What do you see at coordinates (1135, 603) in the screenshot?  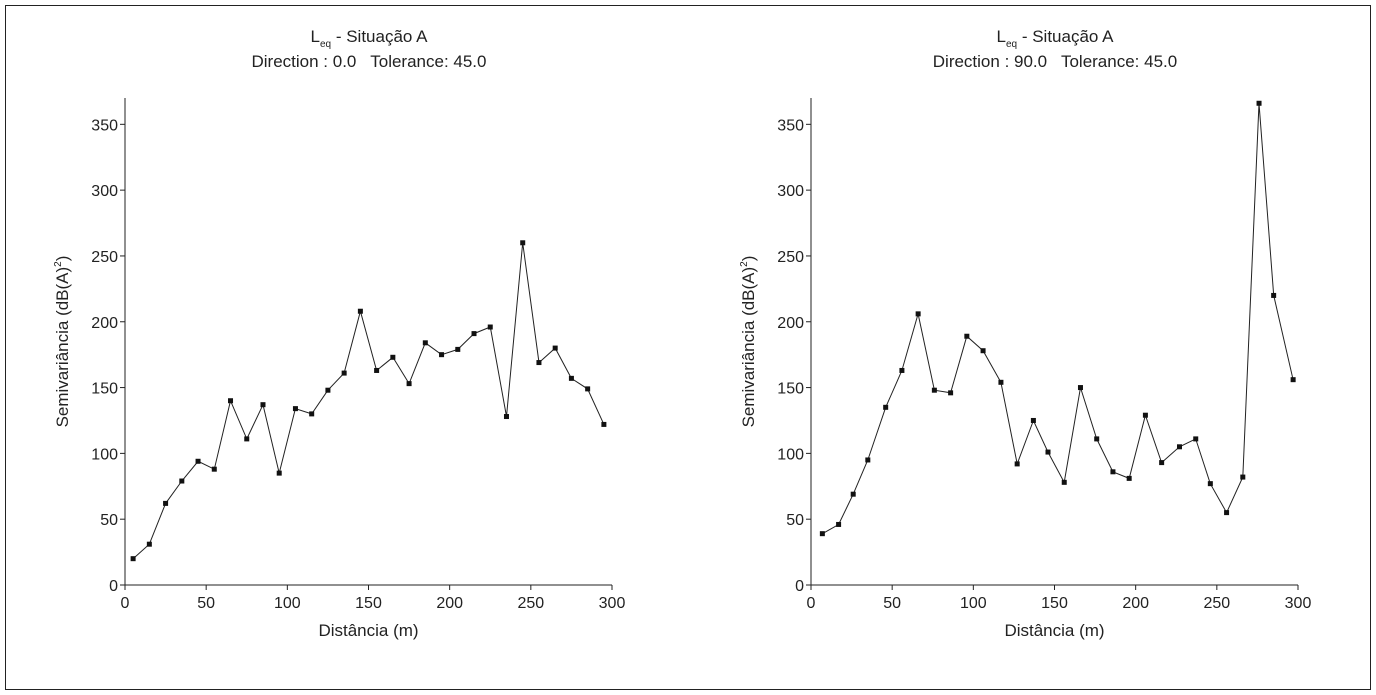 I see `x-tick-label: 200` at bounding box center [1135, 603].